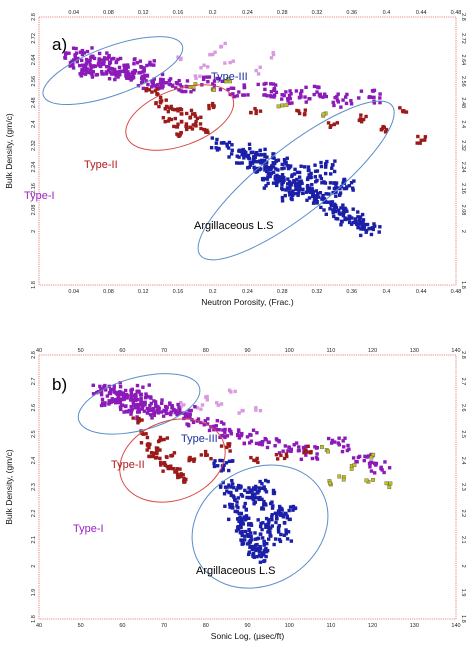 This screenshot has height=645, width=474. Describe the element at coordinates (122, 351) in the screenshot. I see `x-tick-label-top: 60` at that location.